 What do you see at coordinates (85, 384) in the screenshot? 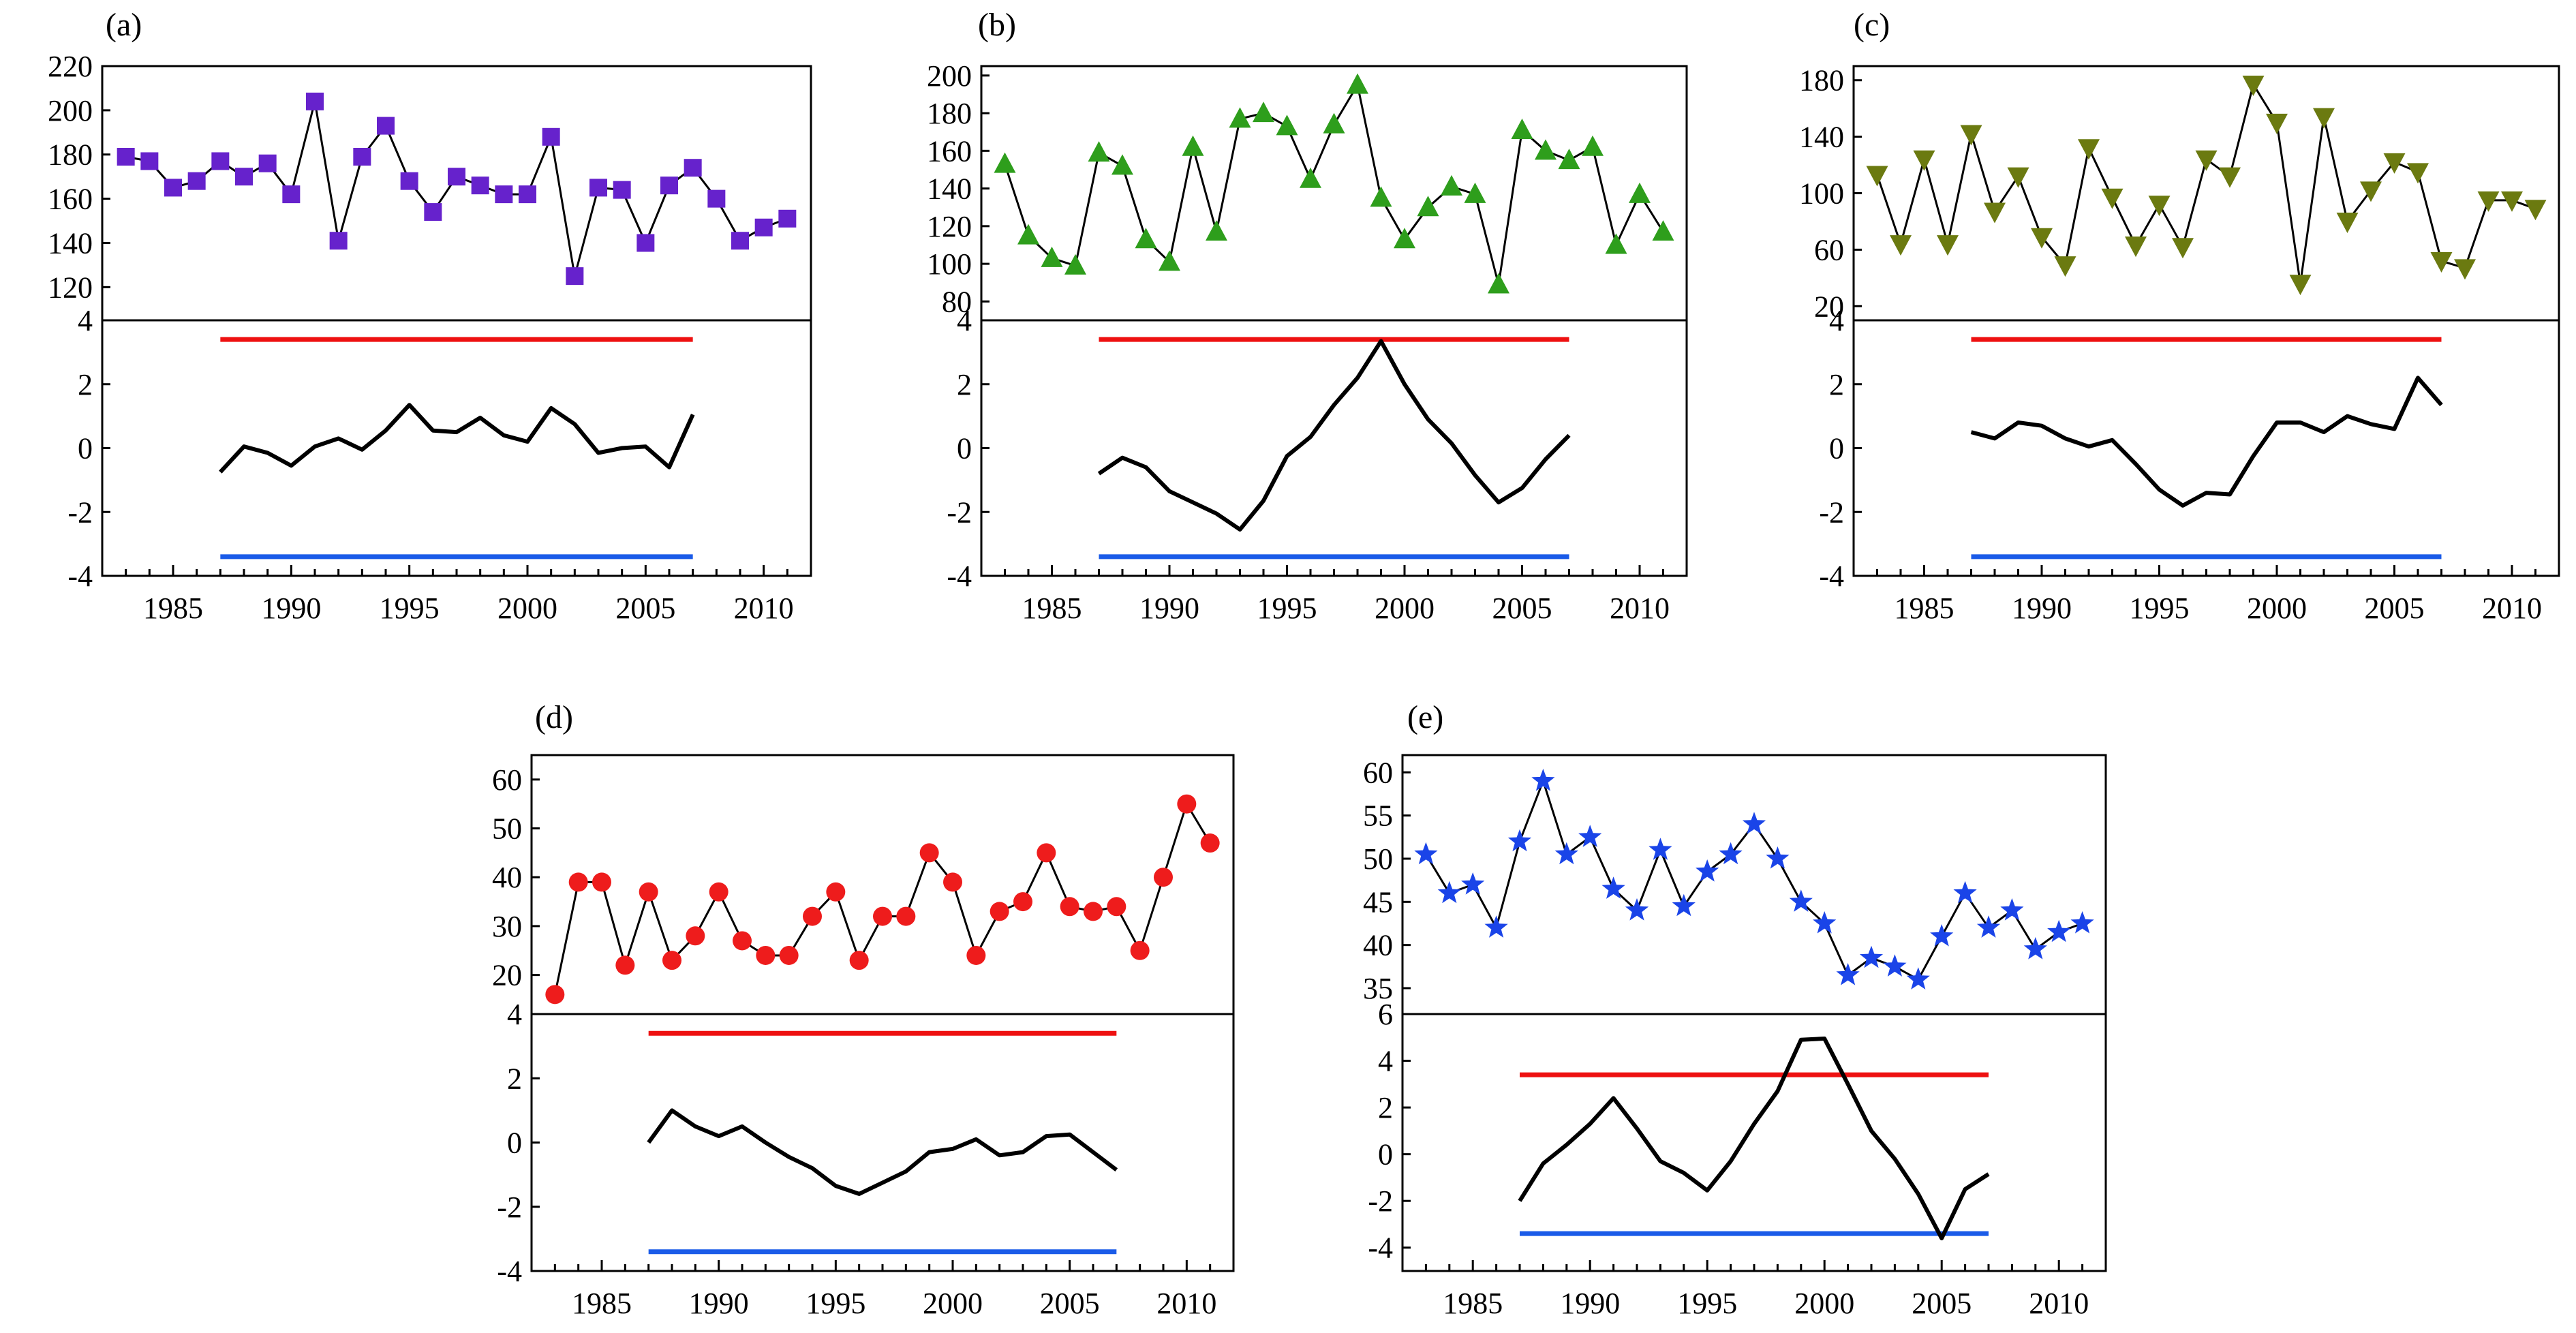
I see `lower-ytick-label: 2` at bounding box center [85, 384].